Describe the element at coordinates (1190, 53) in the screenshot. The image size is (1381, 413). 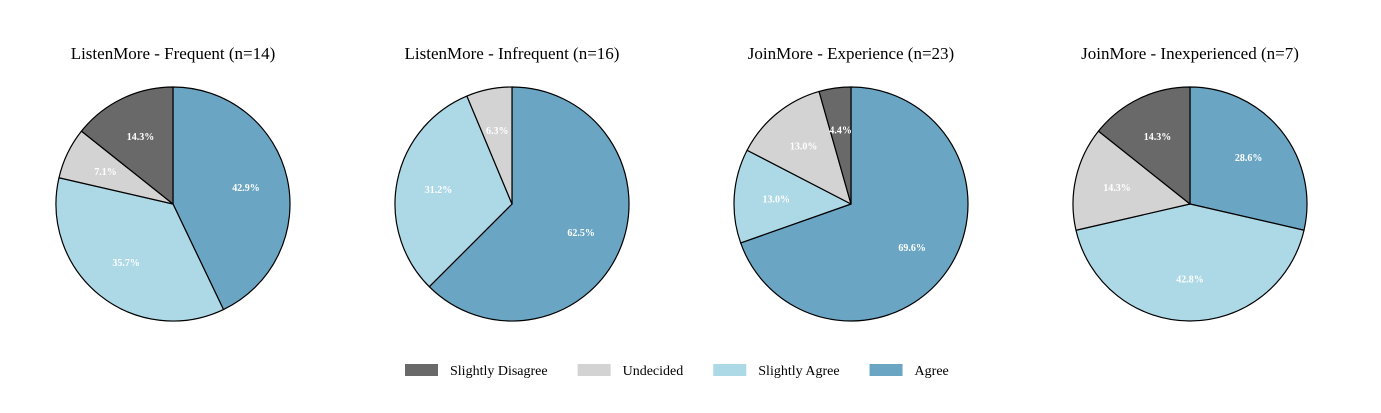
I see `pie-title: JoinMore - Inexperienced (n=7)` at that location.